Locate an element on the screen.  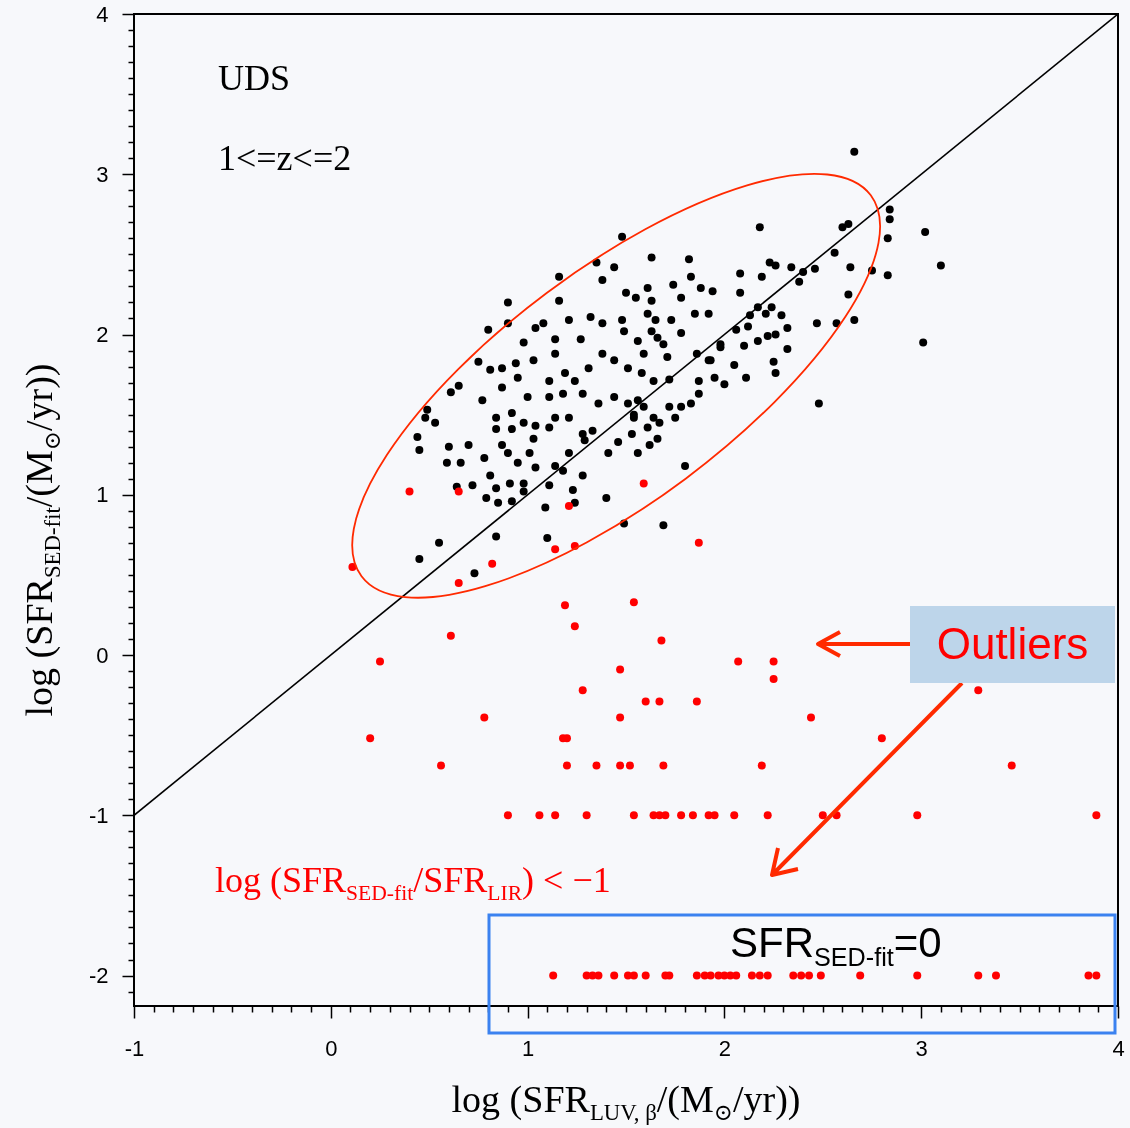
annotation: Outliers is located at coordinates (1012, 643).